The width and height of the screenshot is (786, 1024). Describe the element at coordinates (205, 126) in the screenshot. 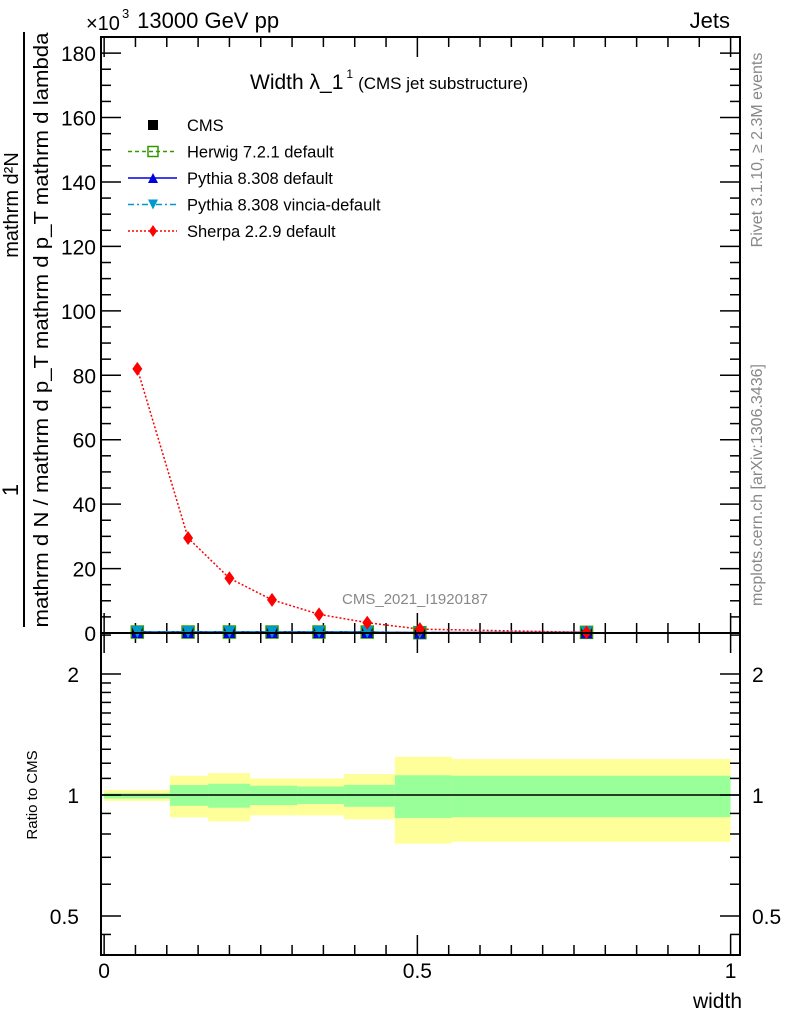

I see `legend-label-cms: CMS` at that location.